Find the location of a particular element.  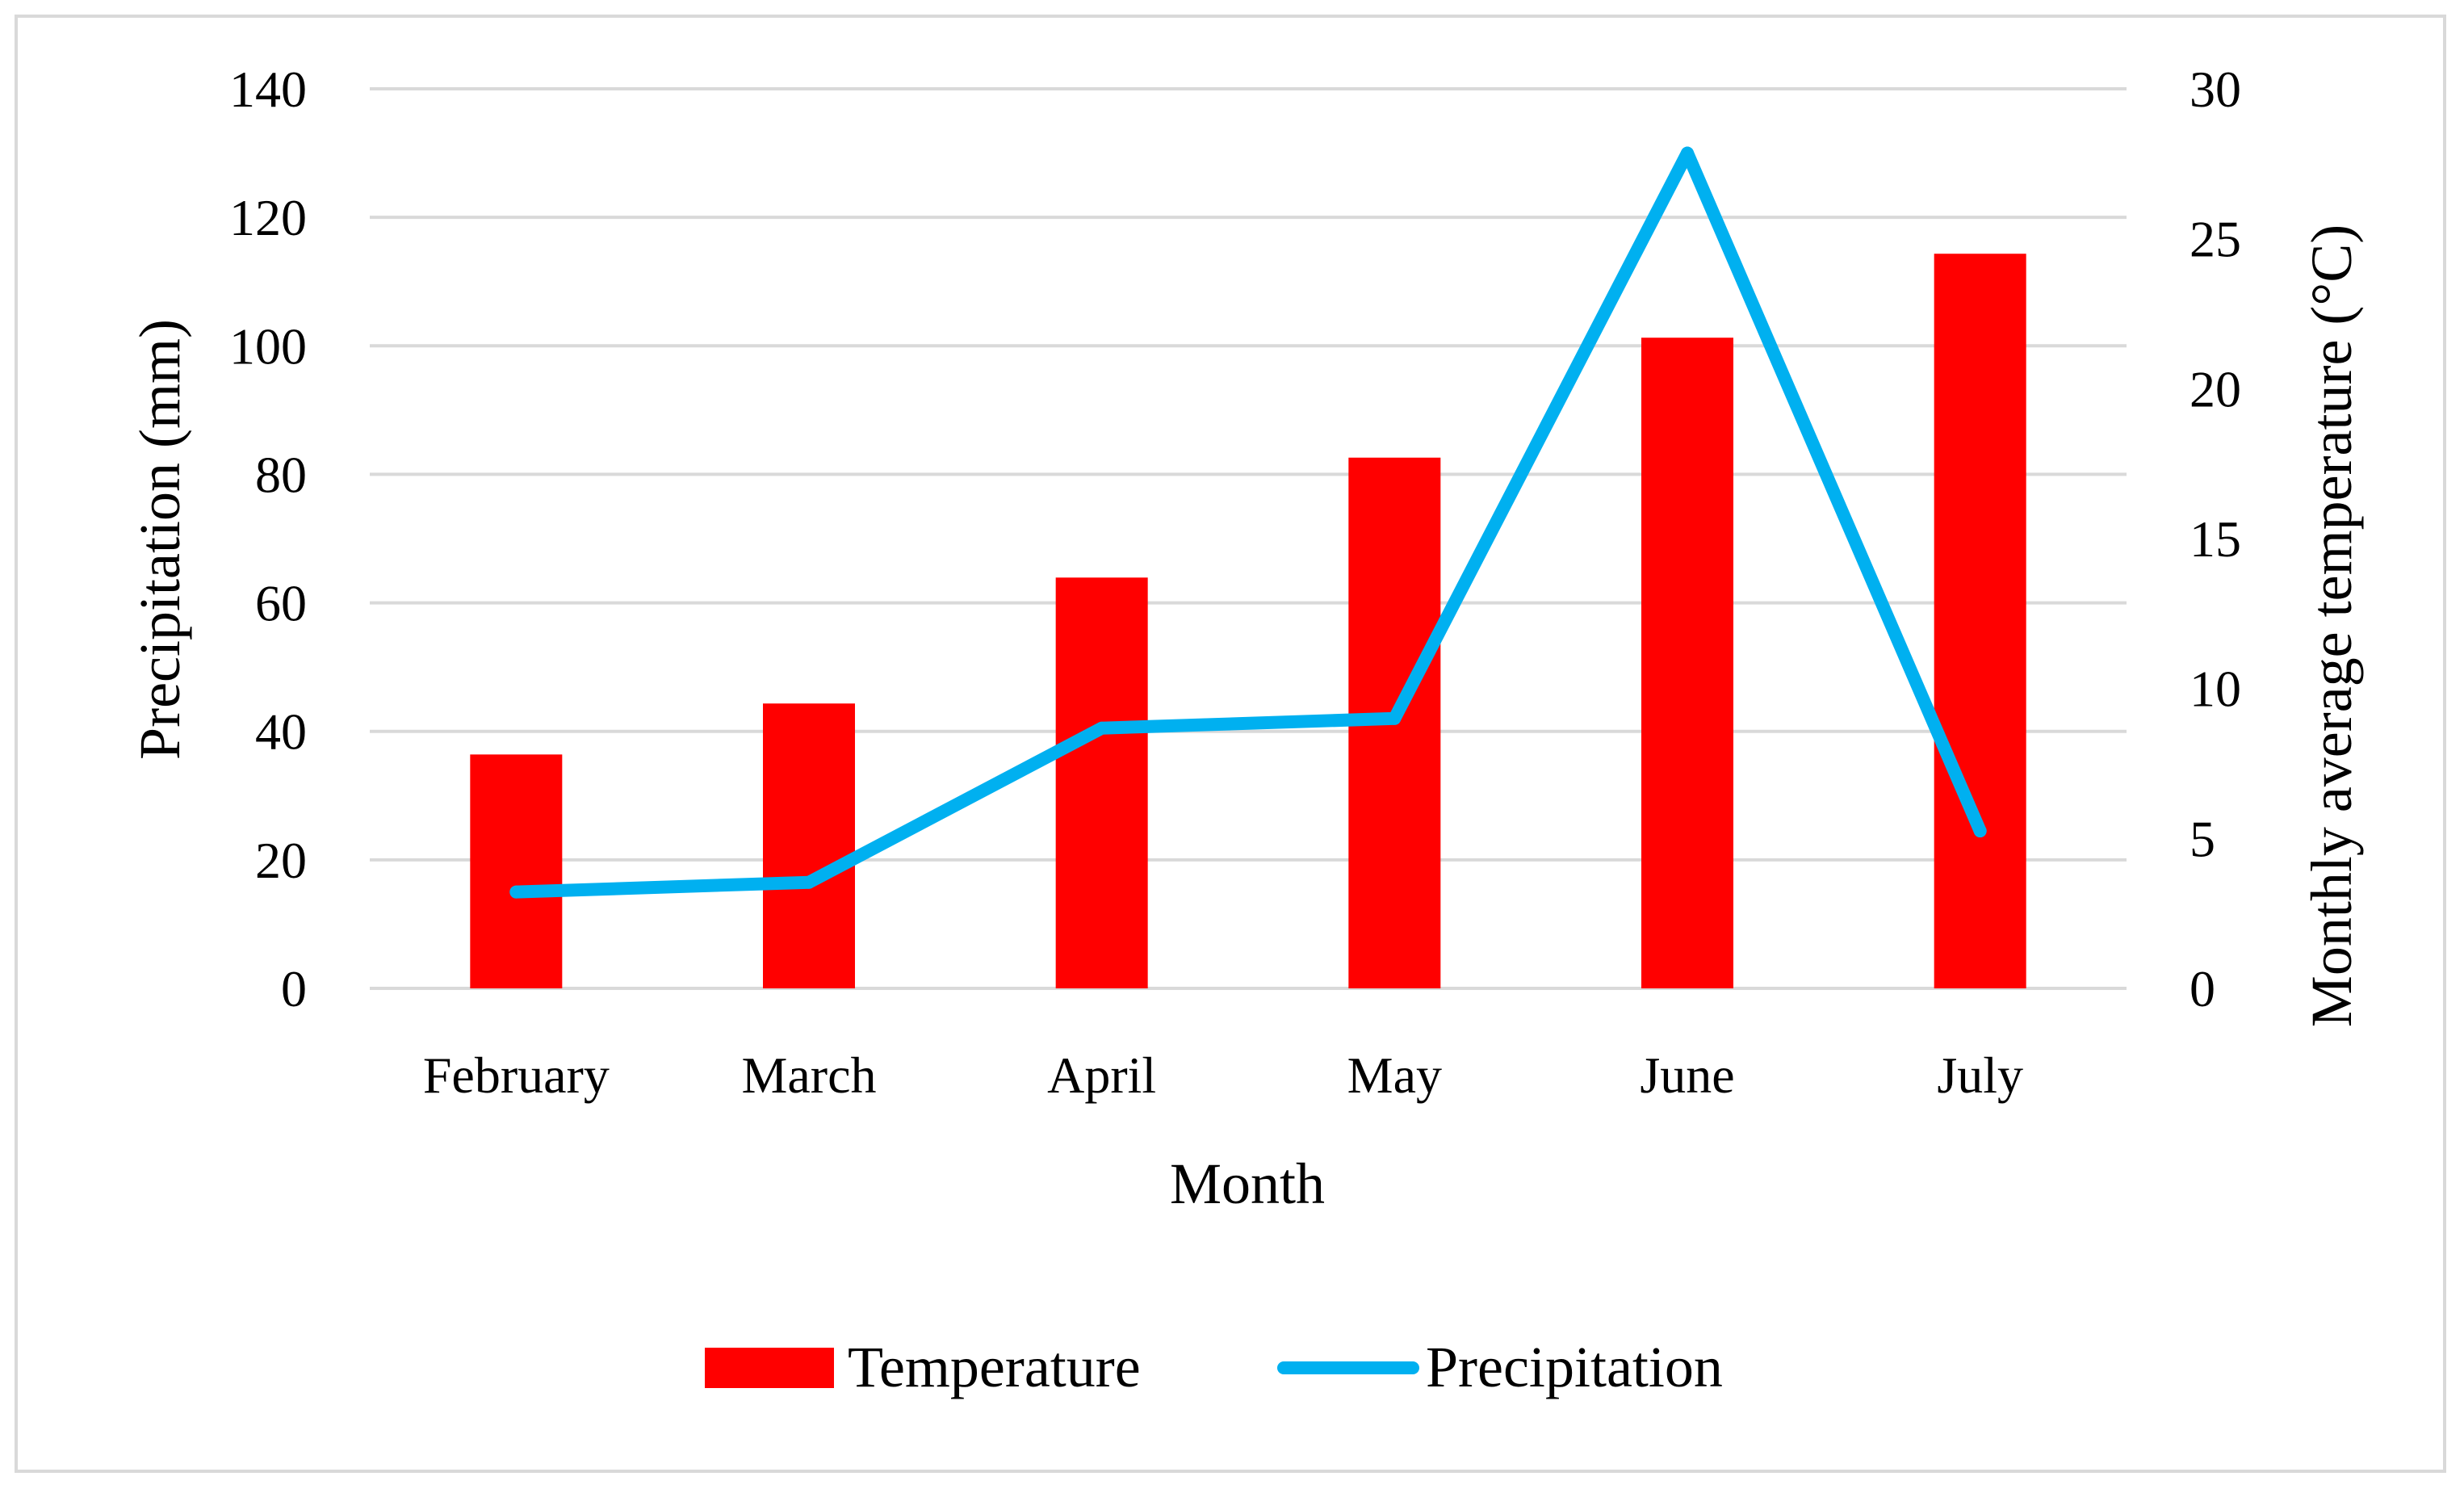

legend-temperature-swatch is located at coordinates (769, 1368).